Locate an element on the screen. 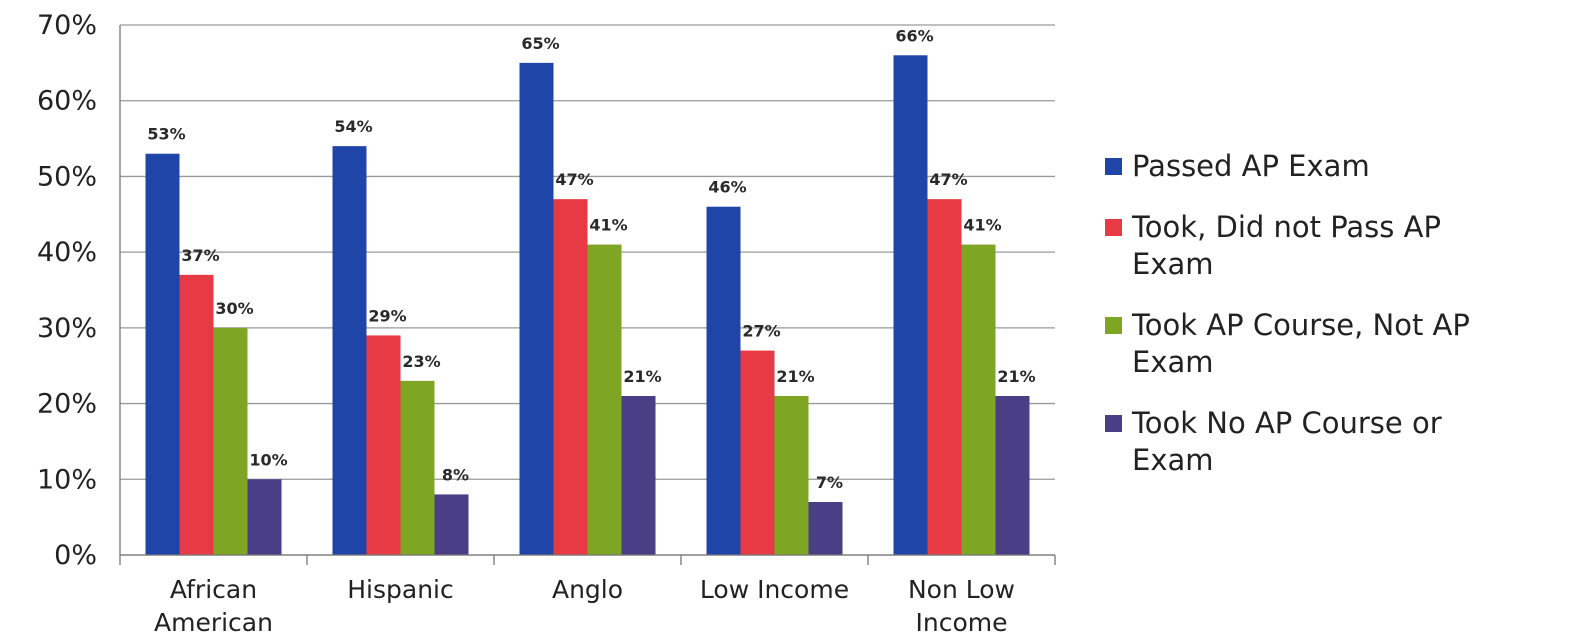 The height and width of the screenshot is (639, 1581). legend-item: Took AP Course, Not AP Exam is located at coordinates (1340, 344).